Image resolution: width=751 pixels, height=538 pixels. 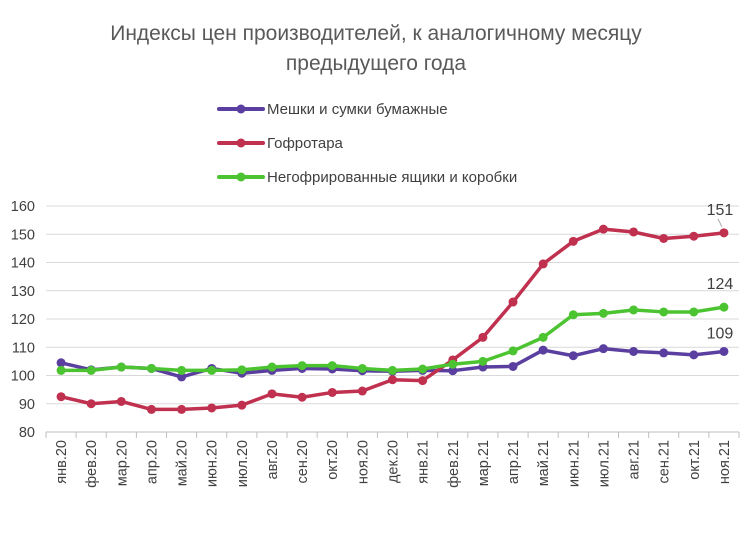 What do you see at coordinates (424, 462) in the screenshot?
I see `x-tick-label: янв.21` at bounding box center [424, 462].